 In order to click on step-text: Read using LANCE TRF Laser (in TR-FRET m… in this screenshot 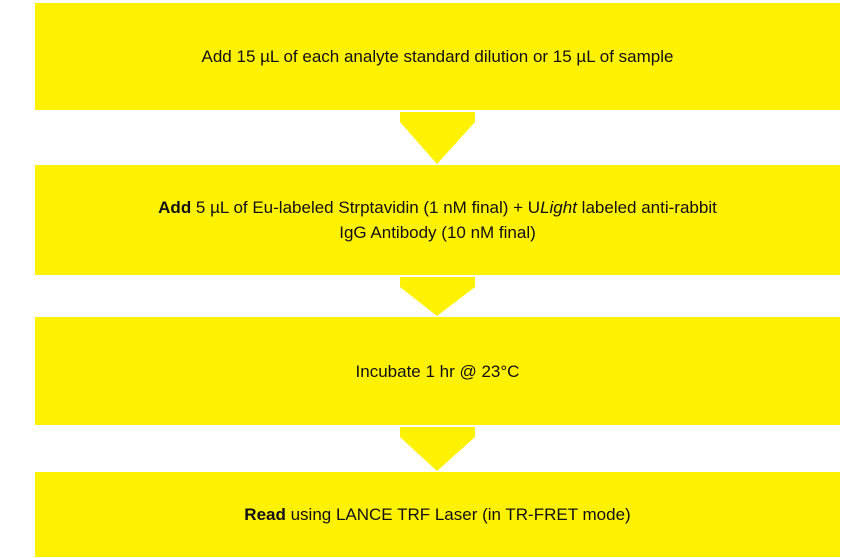, I will do `click(437, 514)`.